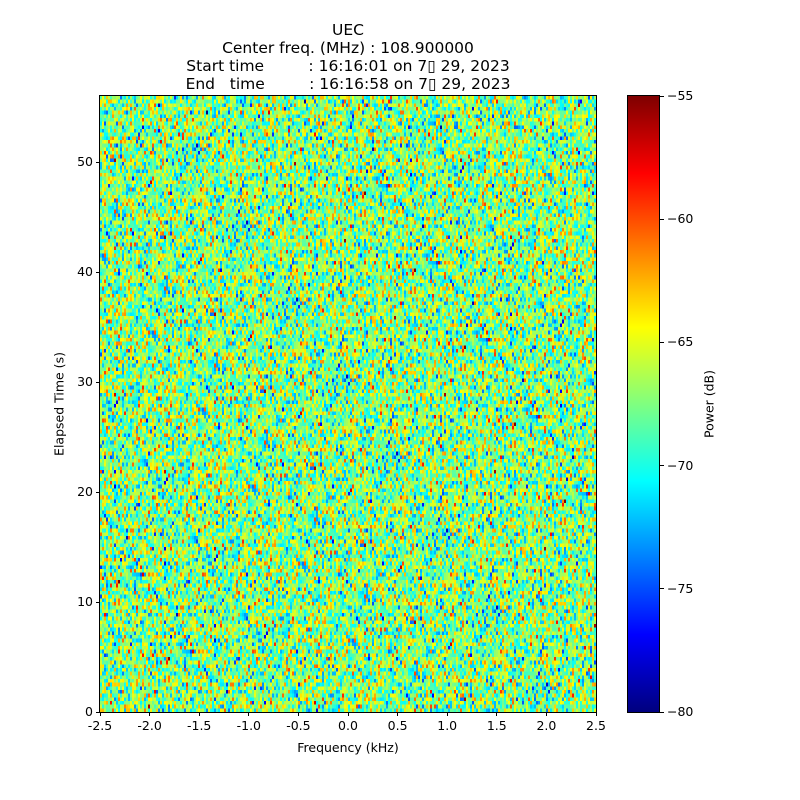 This screenshot has width=800, height=800. Describe the element at coordinates (298, 725) in the screenshot. I see `x-tick-label: -0.5` at that location.